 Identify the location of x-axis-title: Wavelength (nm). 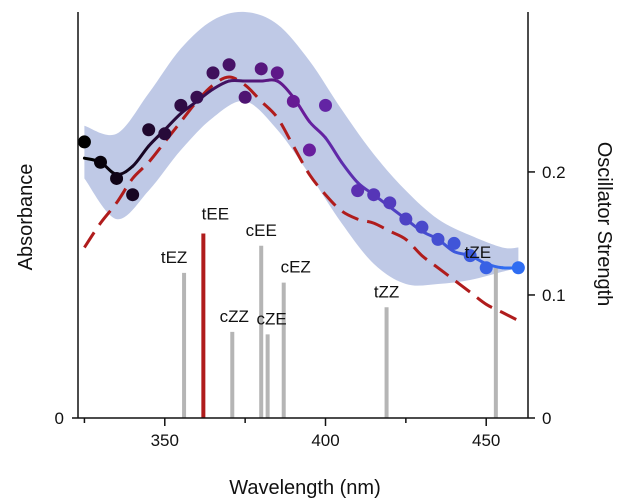
(305, 488).